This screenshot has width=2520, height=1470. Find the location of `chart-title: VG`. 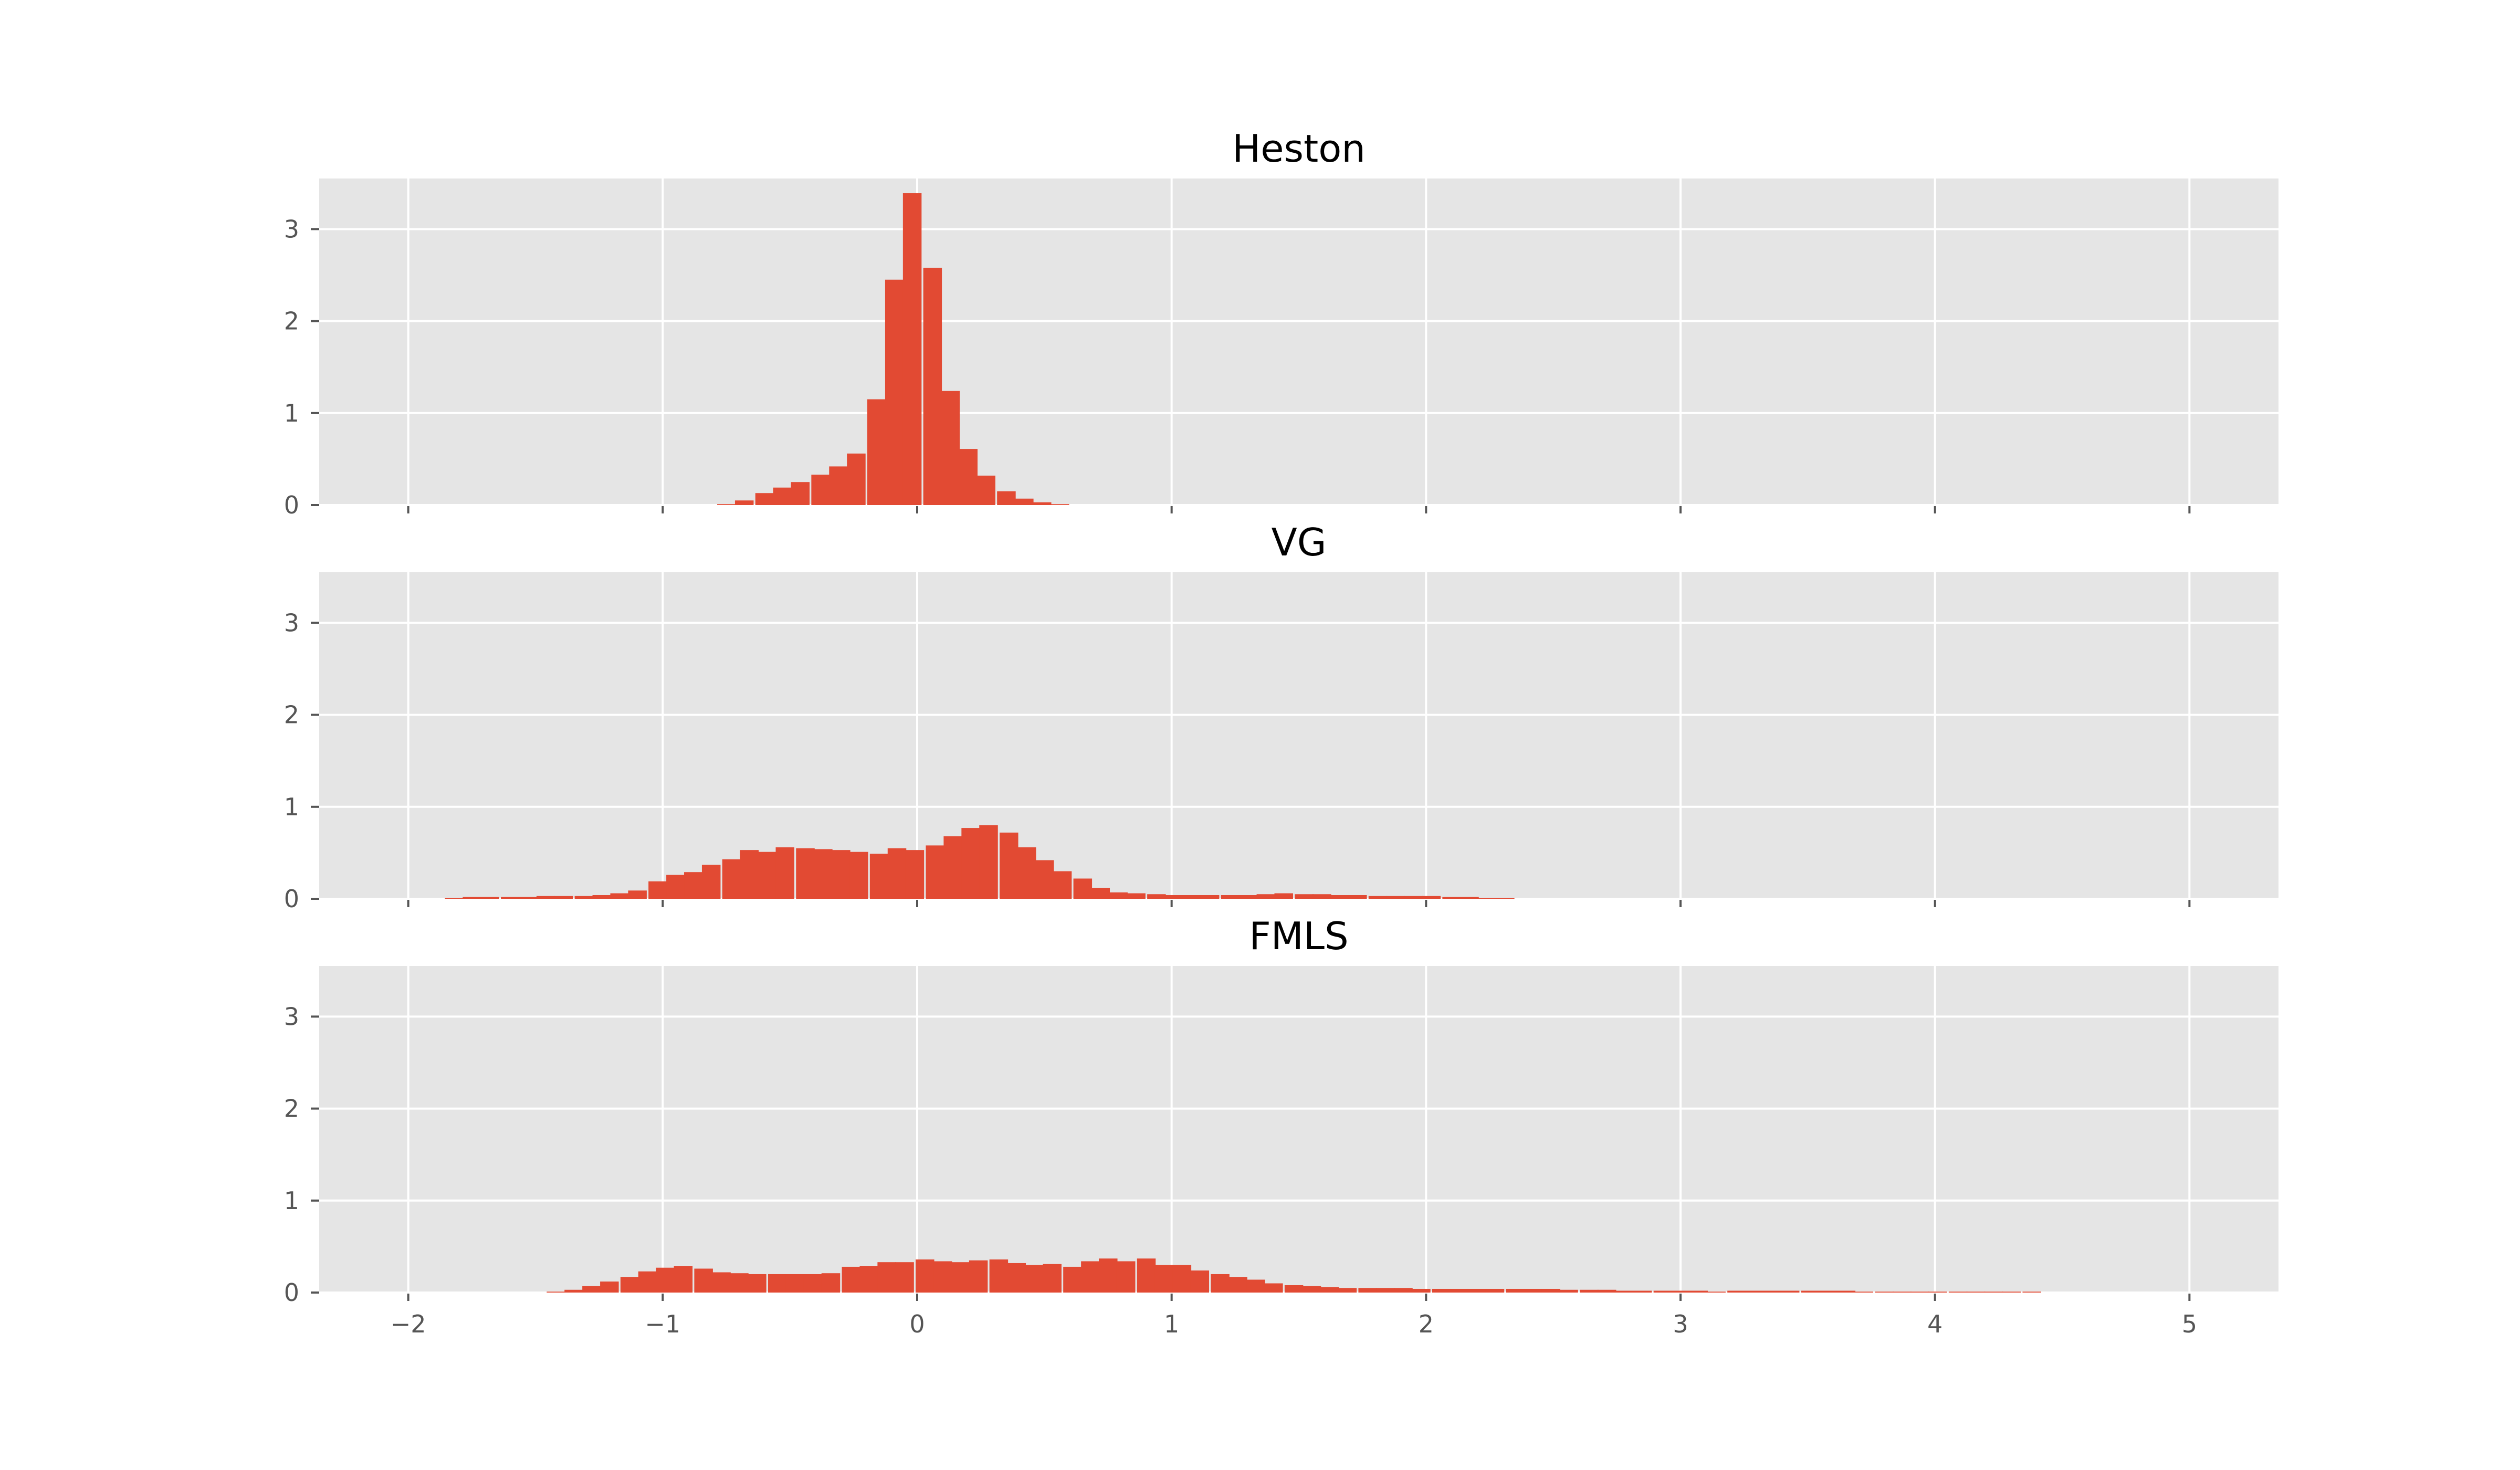

chart-title: VG is located at coordinates (1298, 542).